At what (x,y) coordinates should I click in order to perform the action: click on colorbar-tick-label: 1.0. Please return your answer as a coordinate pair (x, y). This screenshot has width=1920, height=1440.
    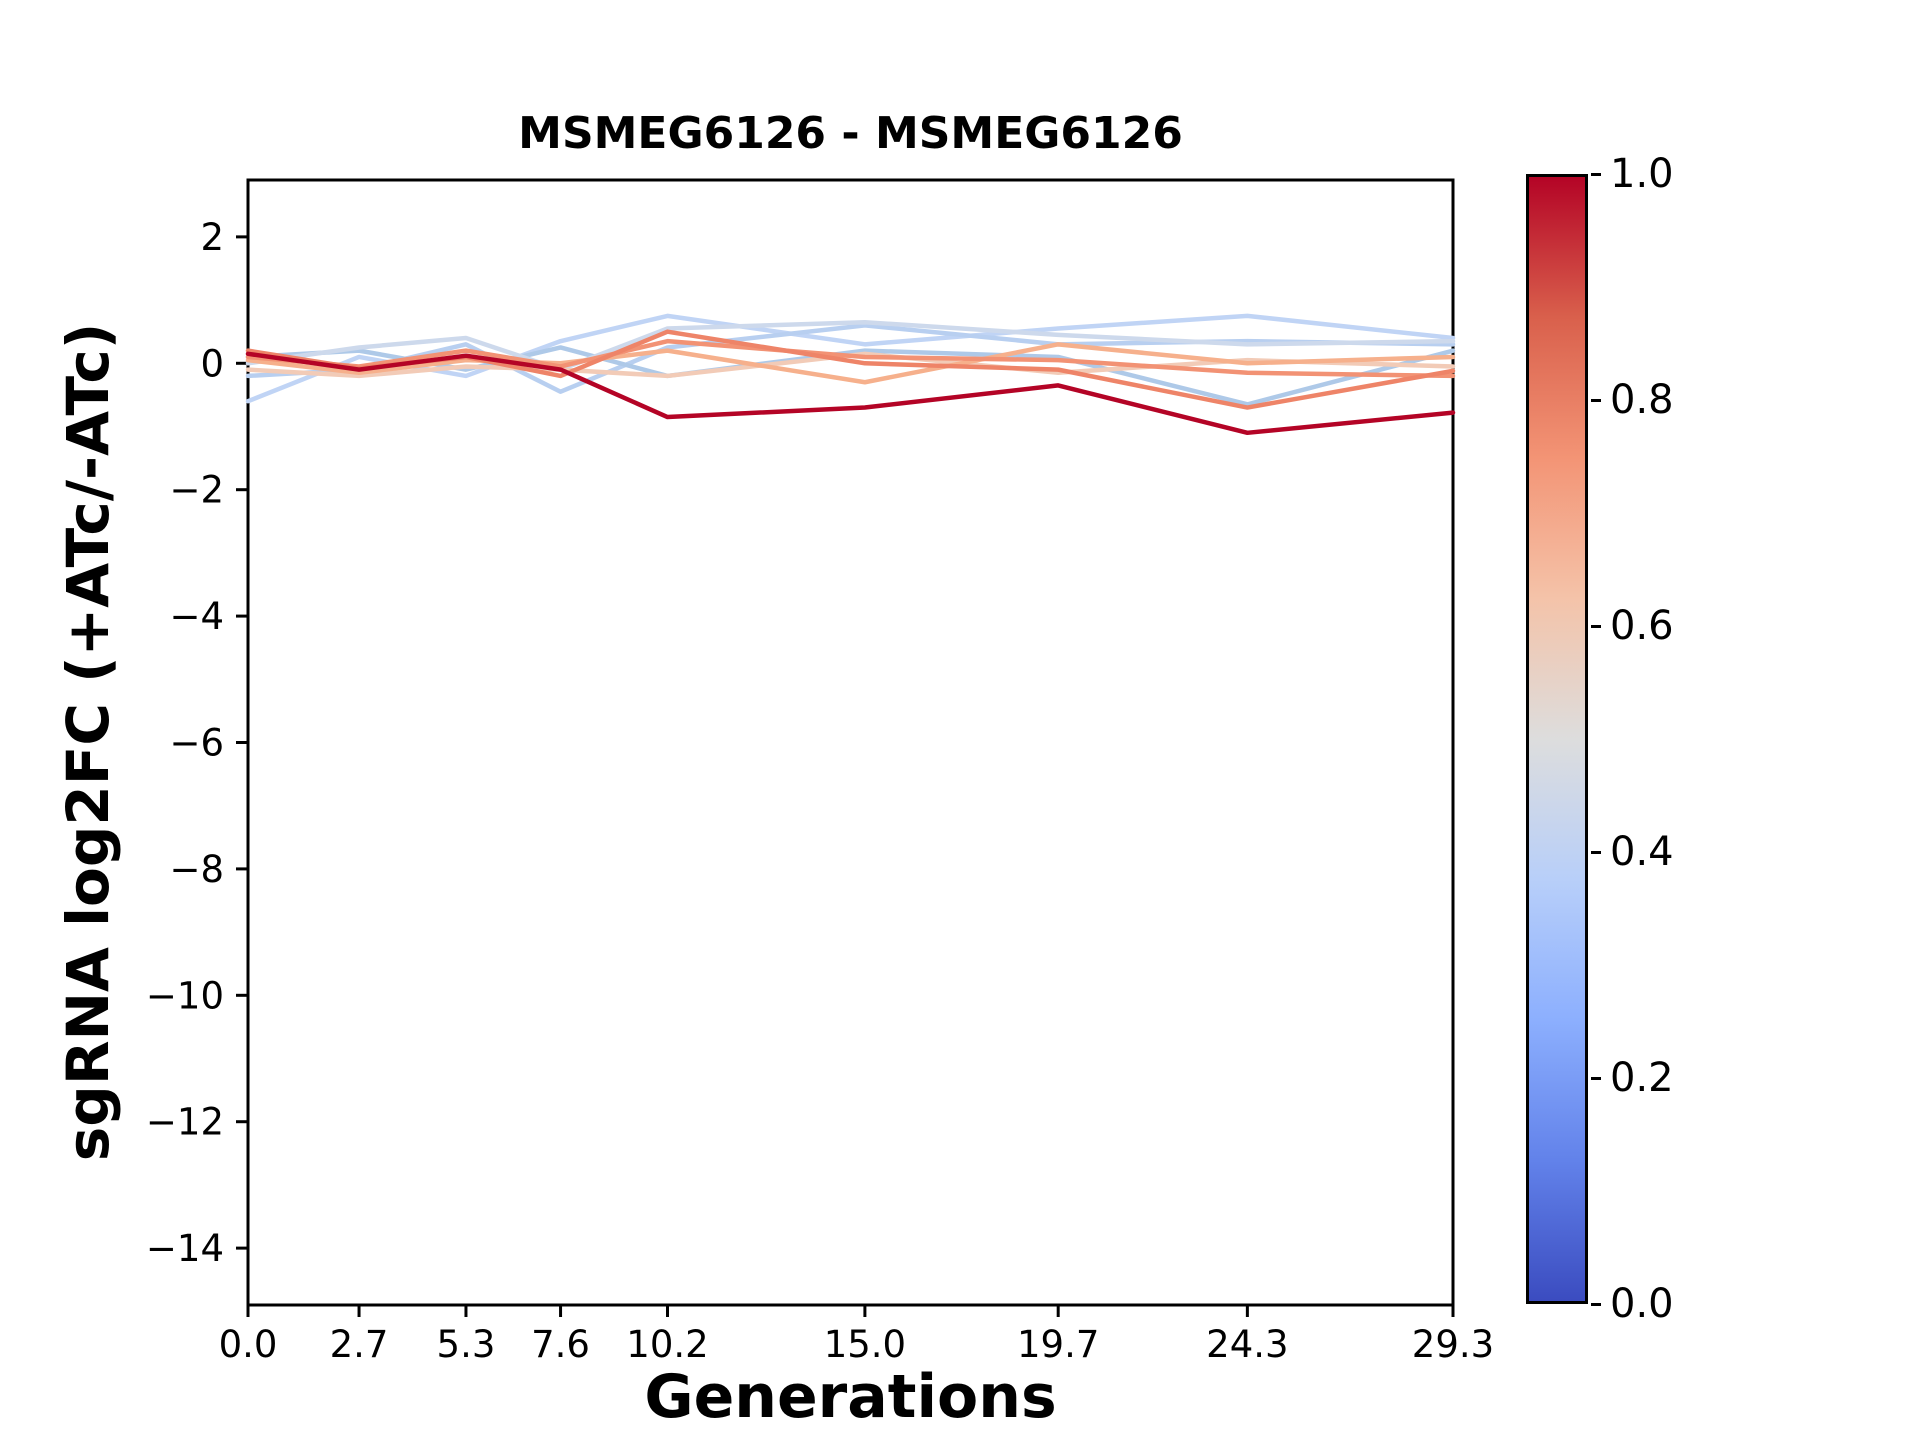
    Looking at the image, I should click on (1642, 174).